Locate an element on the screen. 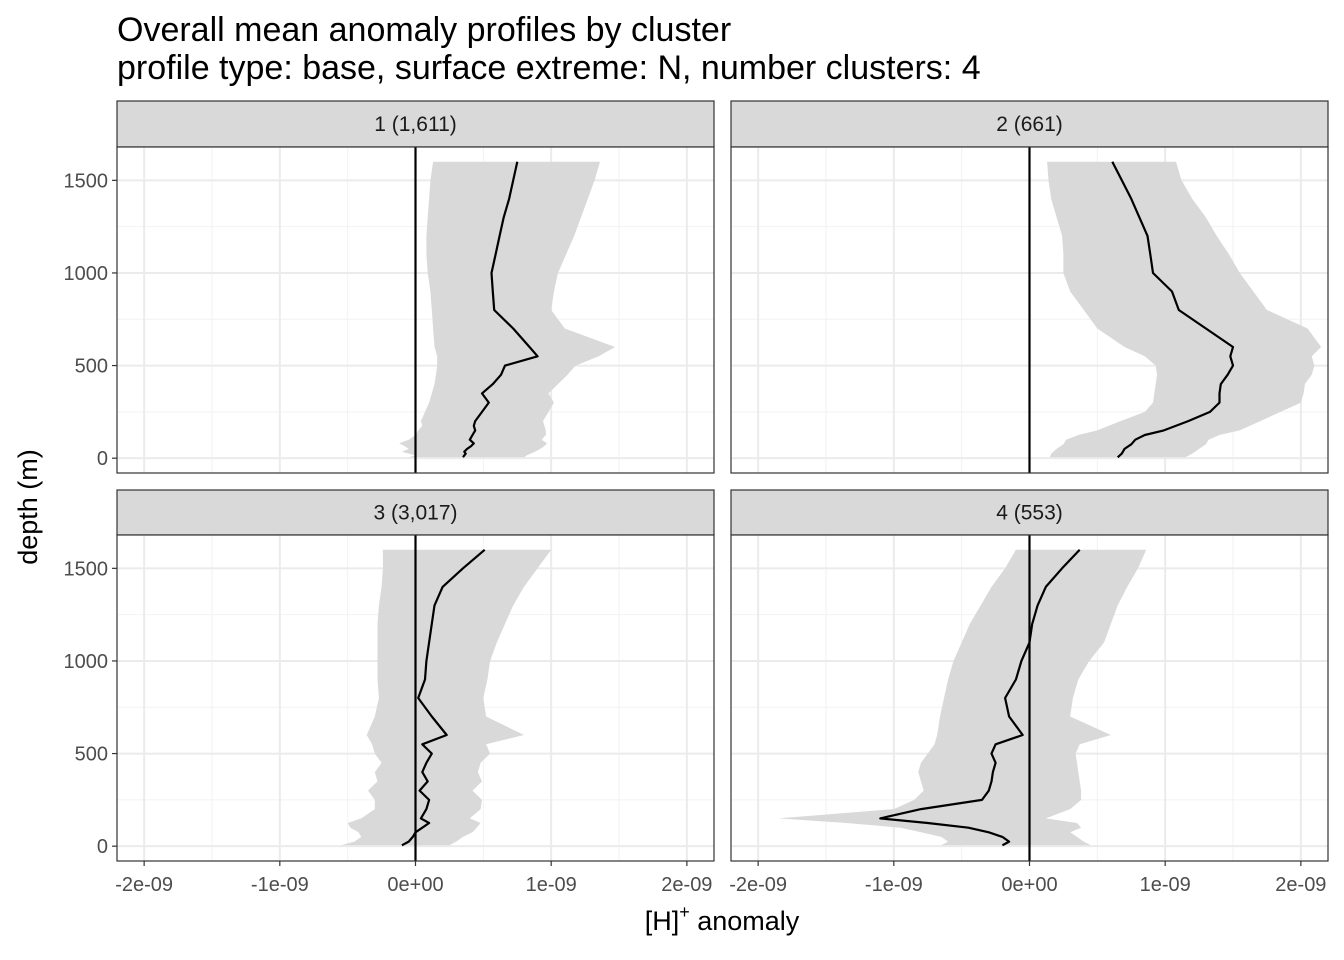 This screenshot has width=1344, height=960. y-tick-label-3-0: 0 is located at coordinates (102, 847).